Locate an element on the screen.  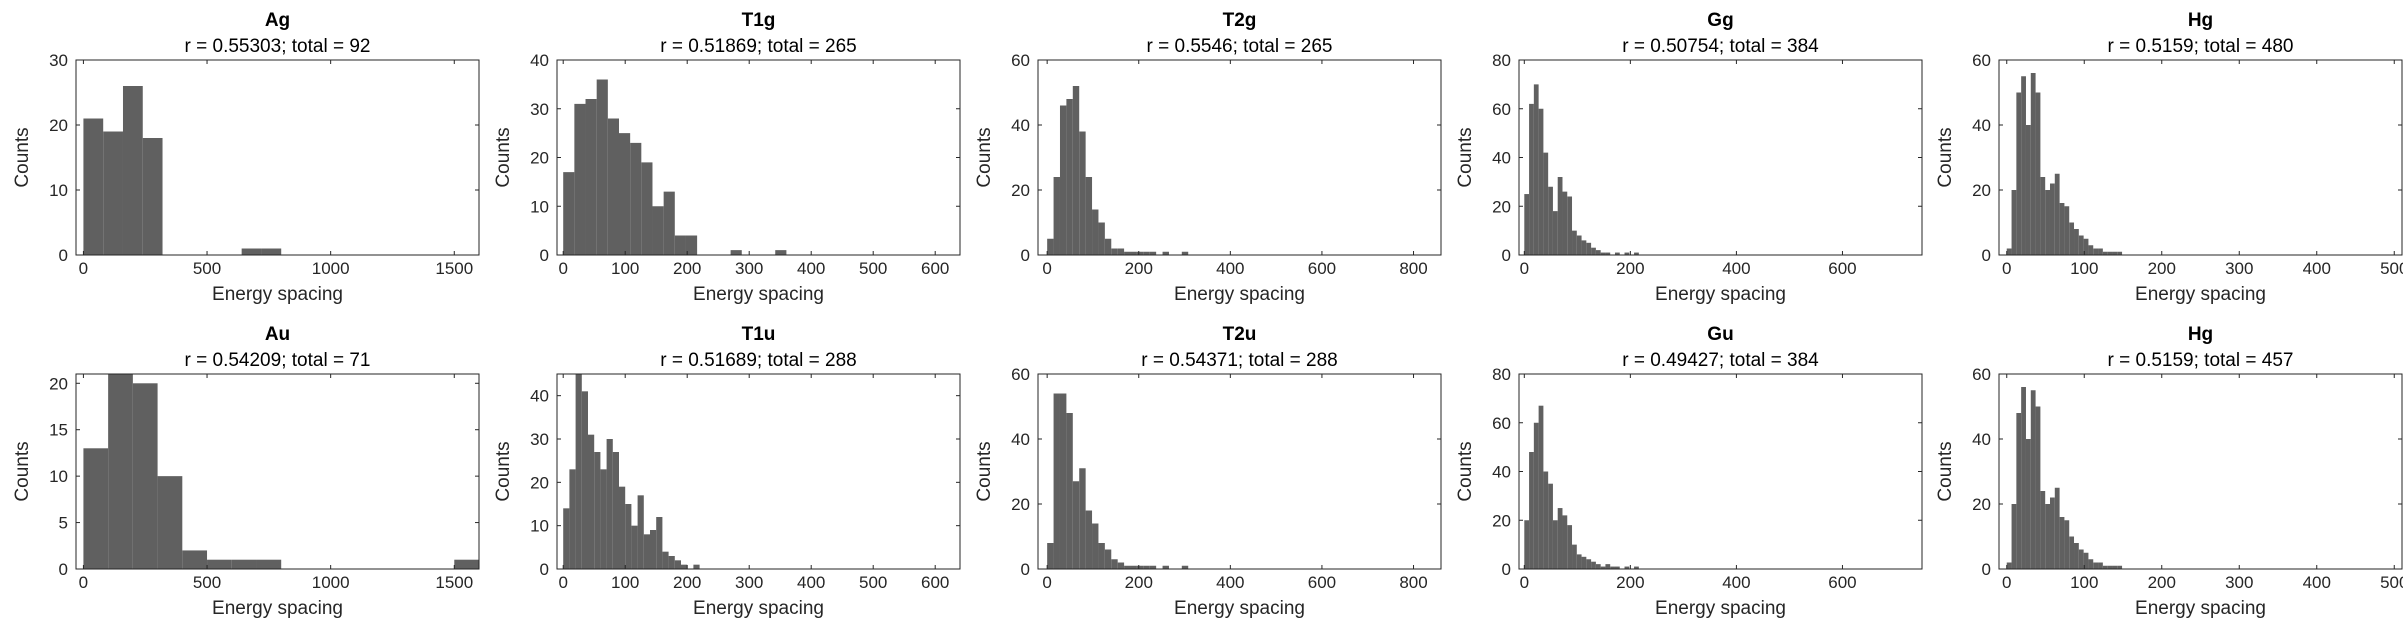
panel-title: T2g is located at coordinates (1240, 20).